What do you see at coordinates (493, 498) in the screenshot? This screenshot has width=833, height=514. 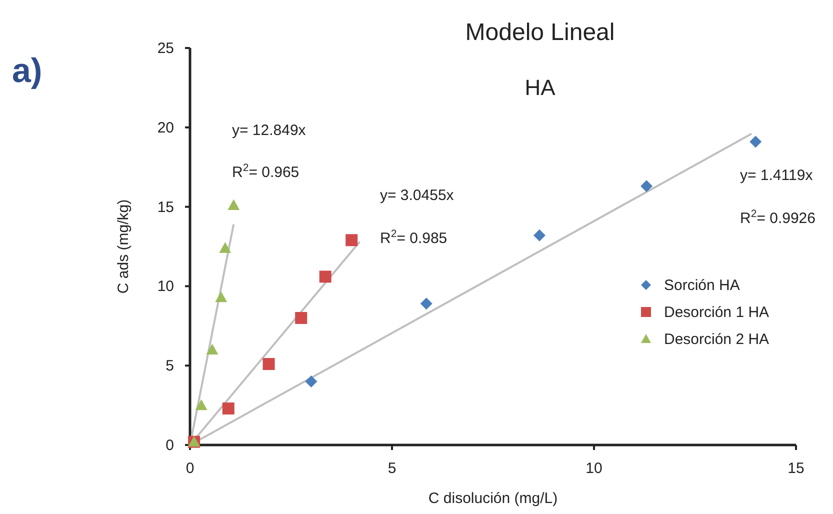 I see `x-axis-title: C disolución (mg/L)` at bounding box center [493, 498].